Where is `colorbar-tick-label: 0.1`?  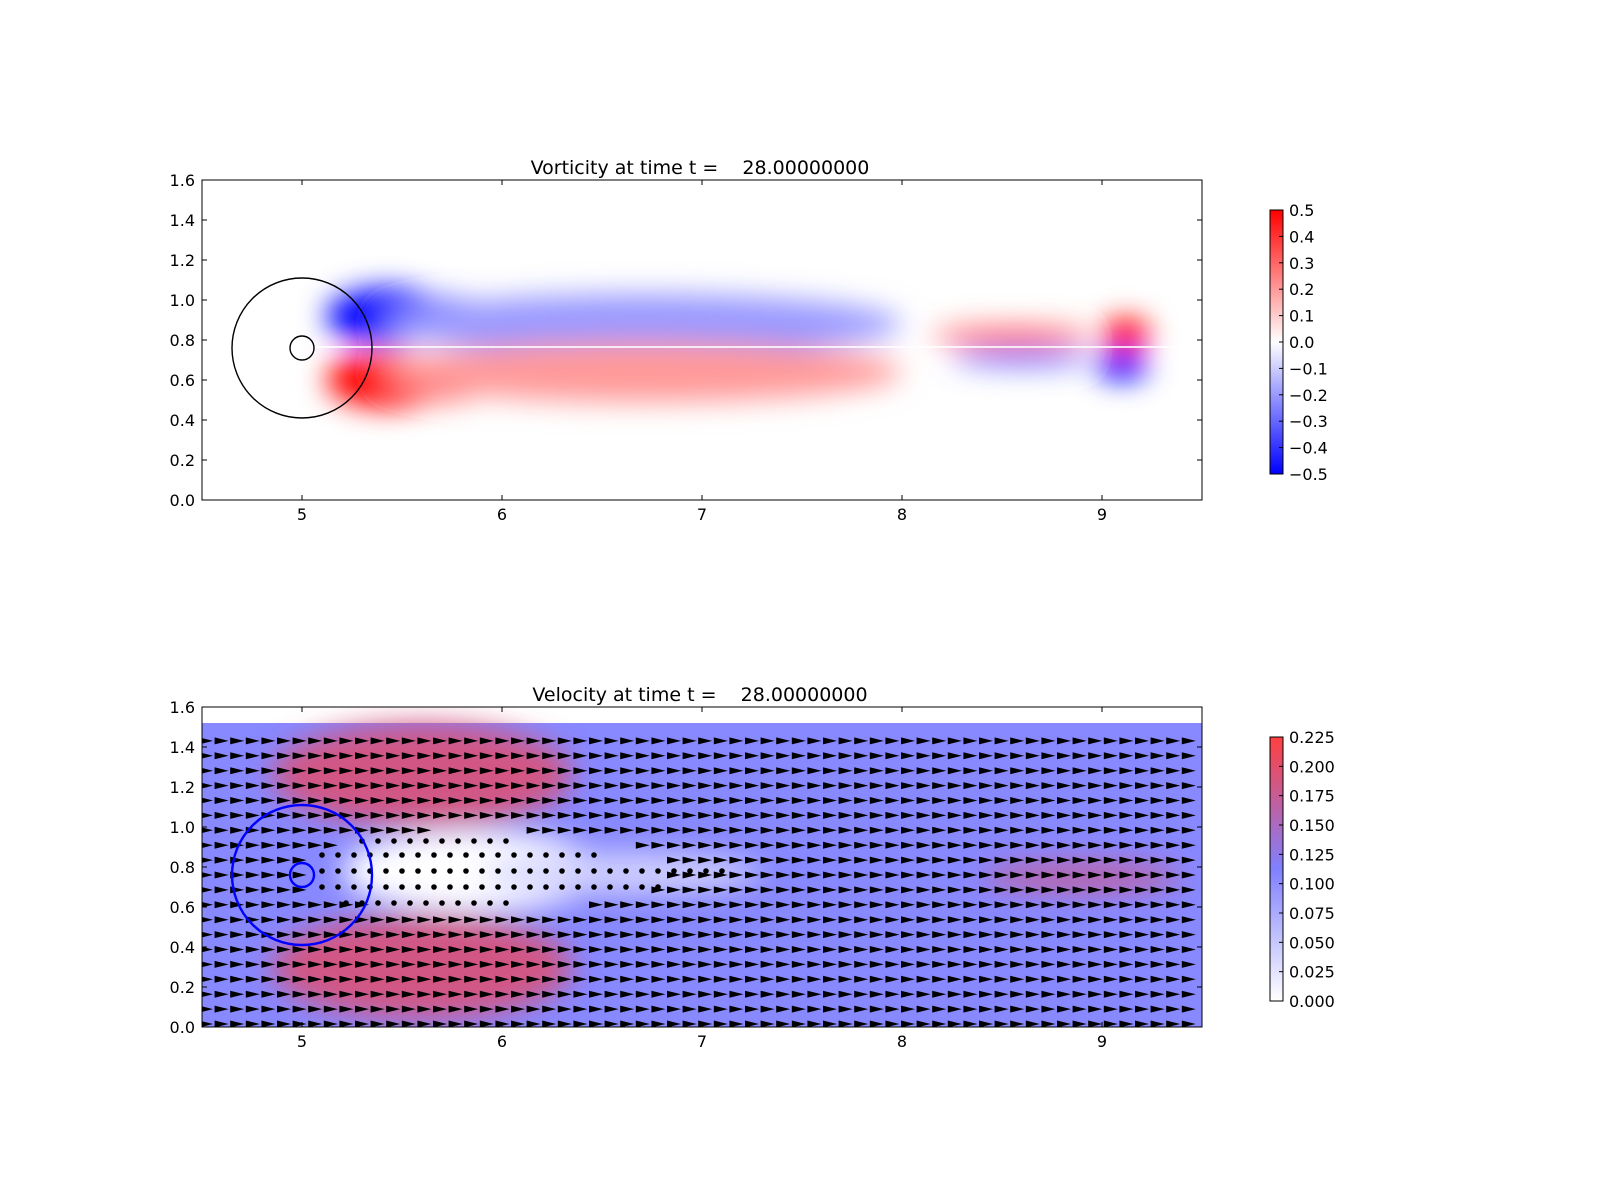
colorbar-tick-label: 0.1 is located at coordinates (1301, 316).